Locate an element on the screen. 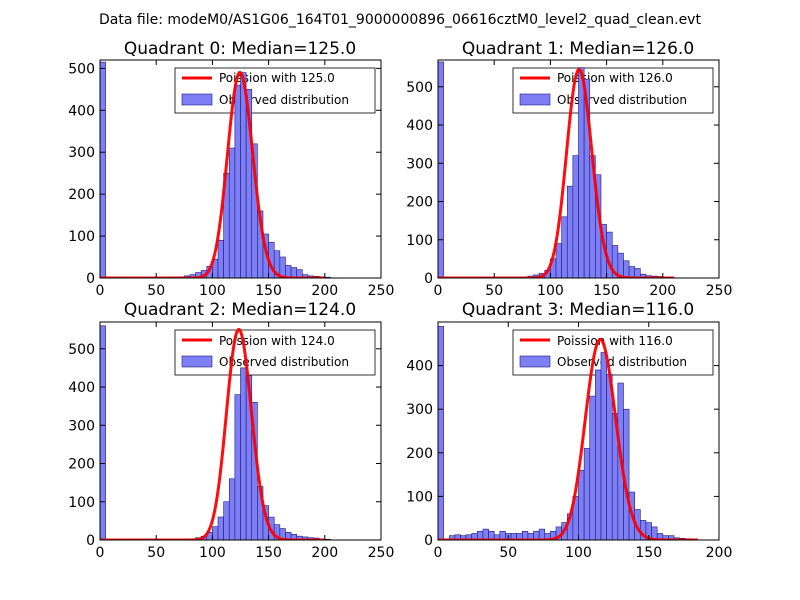 The height and width of the screenshot is (600, 800). x-tick-label: 200 is located at coordinates (324, 553).